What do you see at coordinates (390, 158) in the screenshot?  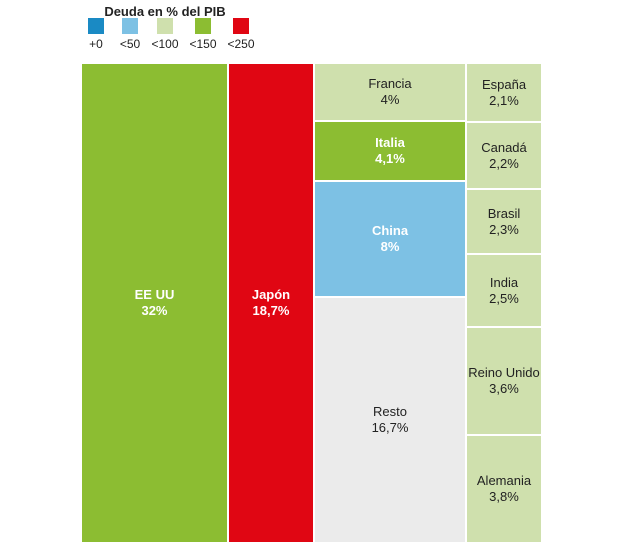 I see `cell-value: 4,1%` at bounding box center [390, 158].